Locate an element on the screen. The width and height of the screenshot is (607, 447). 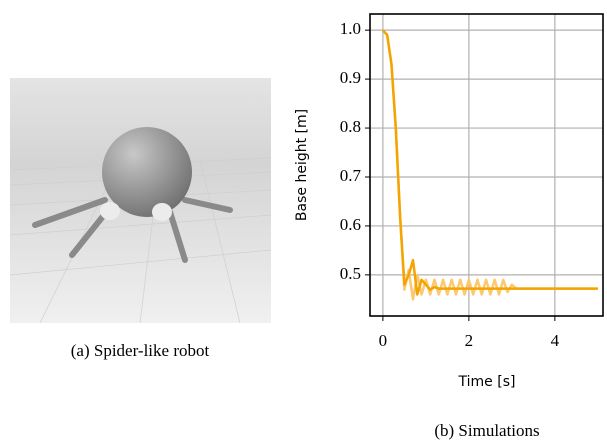
caption: (a) Spider-like robot is located at coordinates (140, 350).